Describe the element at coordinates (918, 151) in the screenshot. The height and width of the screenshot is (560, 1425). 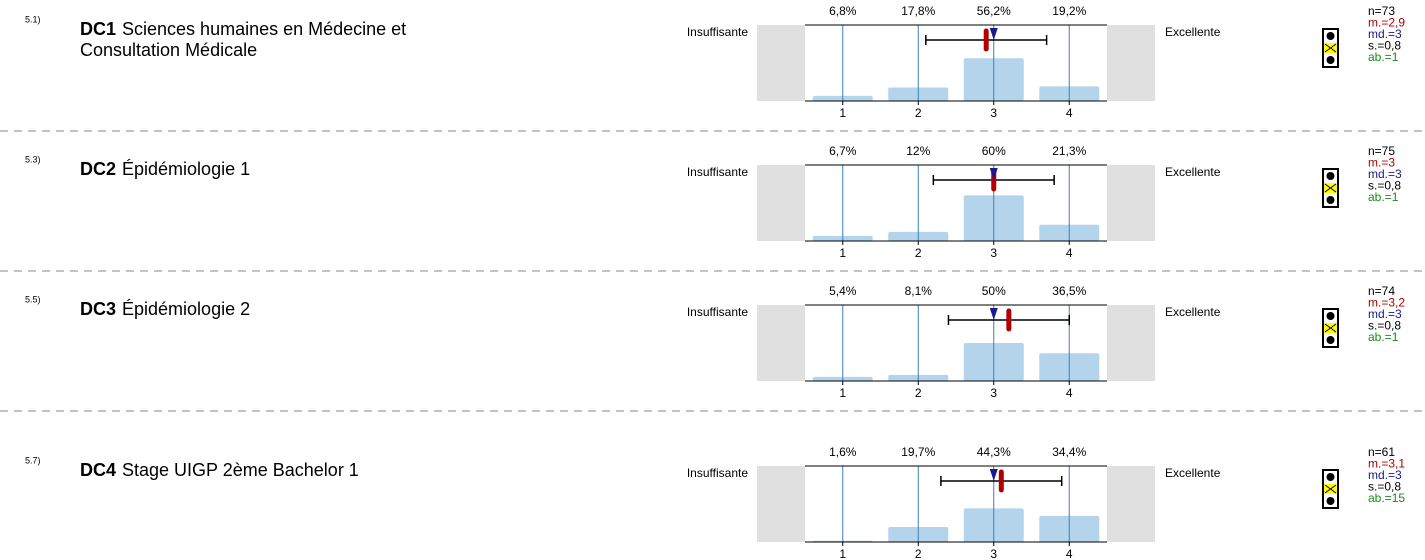
I see `value-label: 12%` at that location.